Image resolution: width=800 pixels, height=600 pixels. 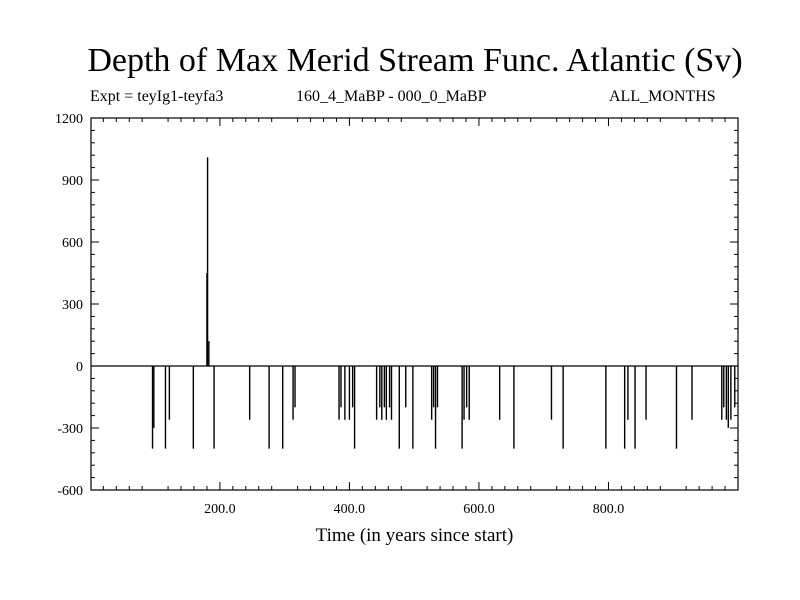 What do you see at coordinates (662, 96) in the screenshot?
I see `months-label: ALL_MONTHS` at bounding box center [662, 96].